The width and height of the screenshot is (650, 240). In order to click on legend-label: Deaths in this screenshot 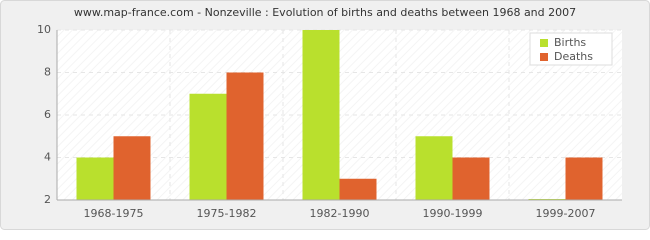, I will do `click(573, 56)`.